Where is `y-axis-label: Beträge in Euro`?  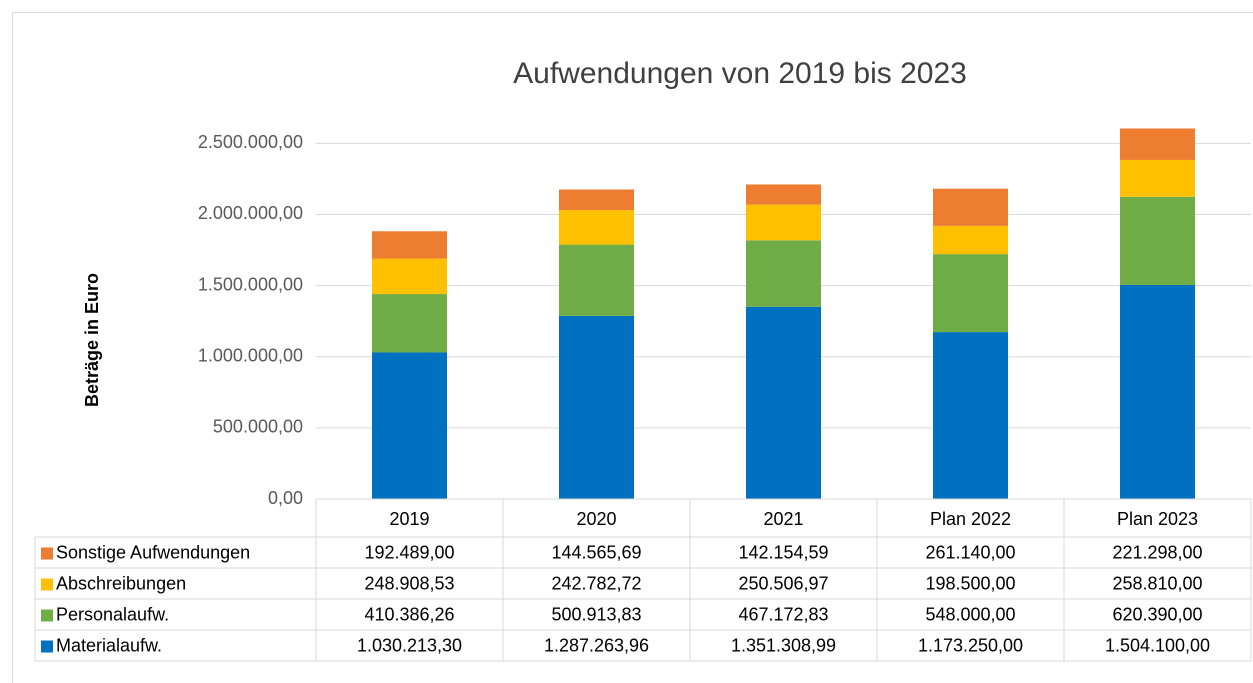 y-axis-label: Beträge in Euro is located at coordinates (92, 340).